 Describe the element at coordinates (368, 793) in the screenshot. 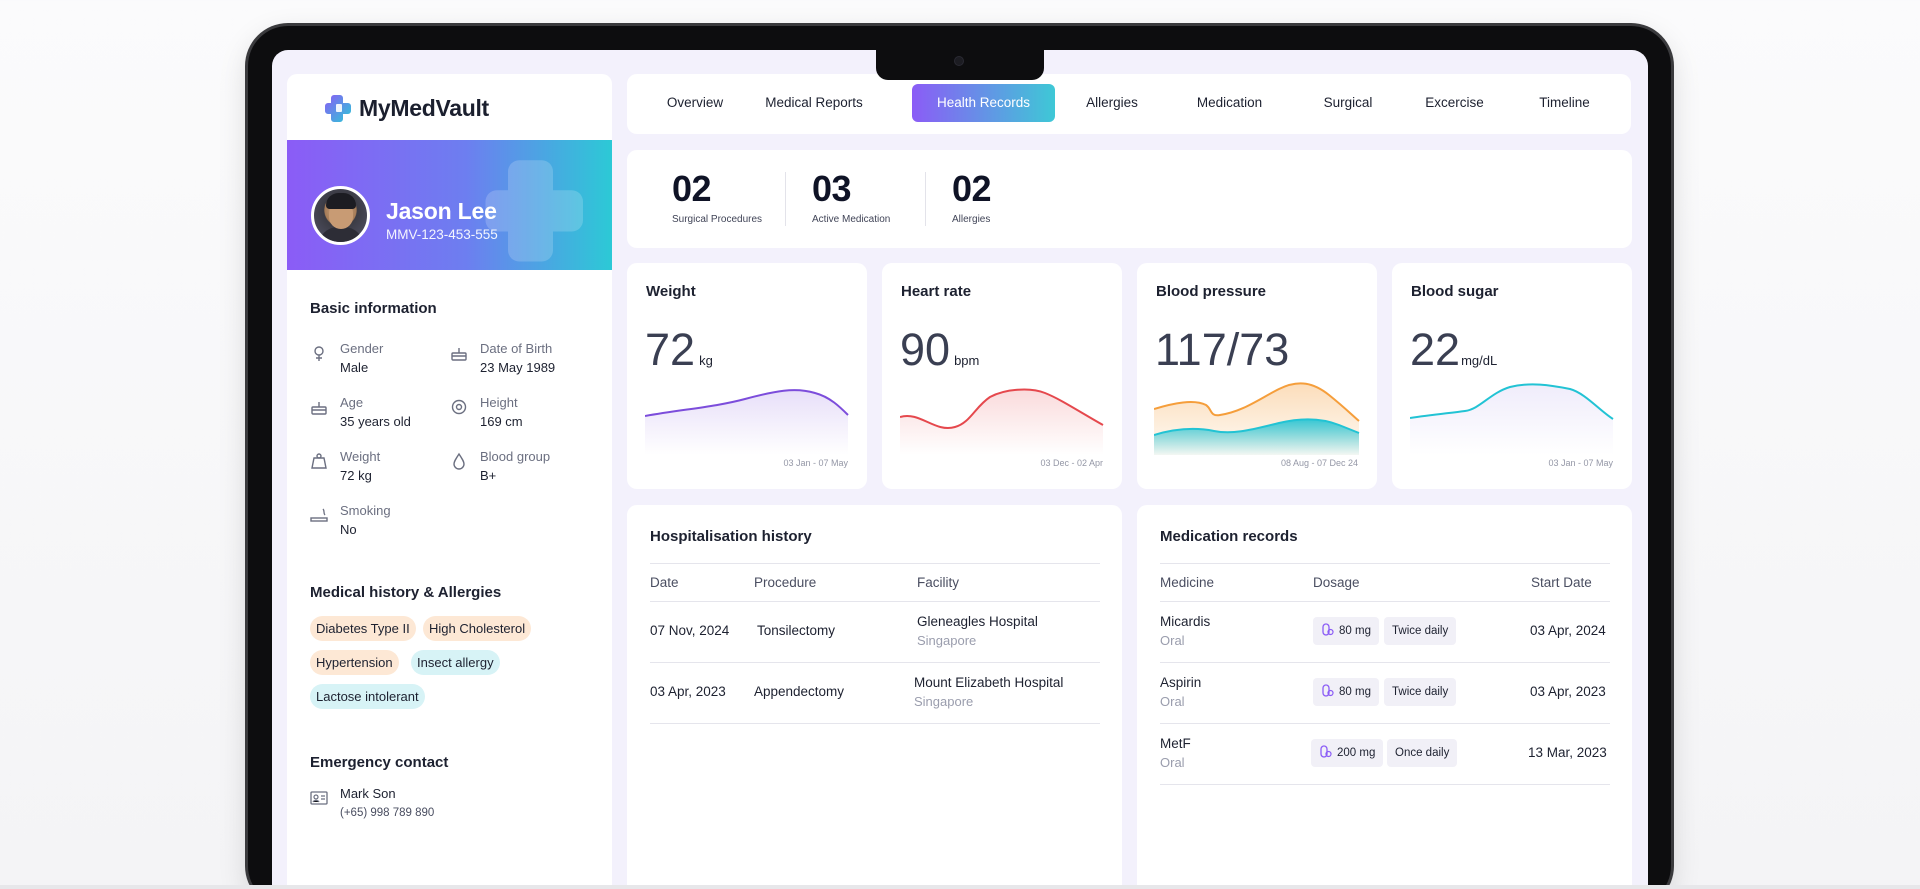

I see `emergency-name: Mark Son` at that location.